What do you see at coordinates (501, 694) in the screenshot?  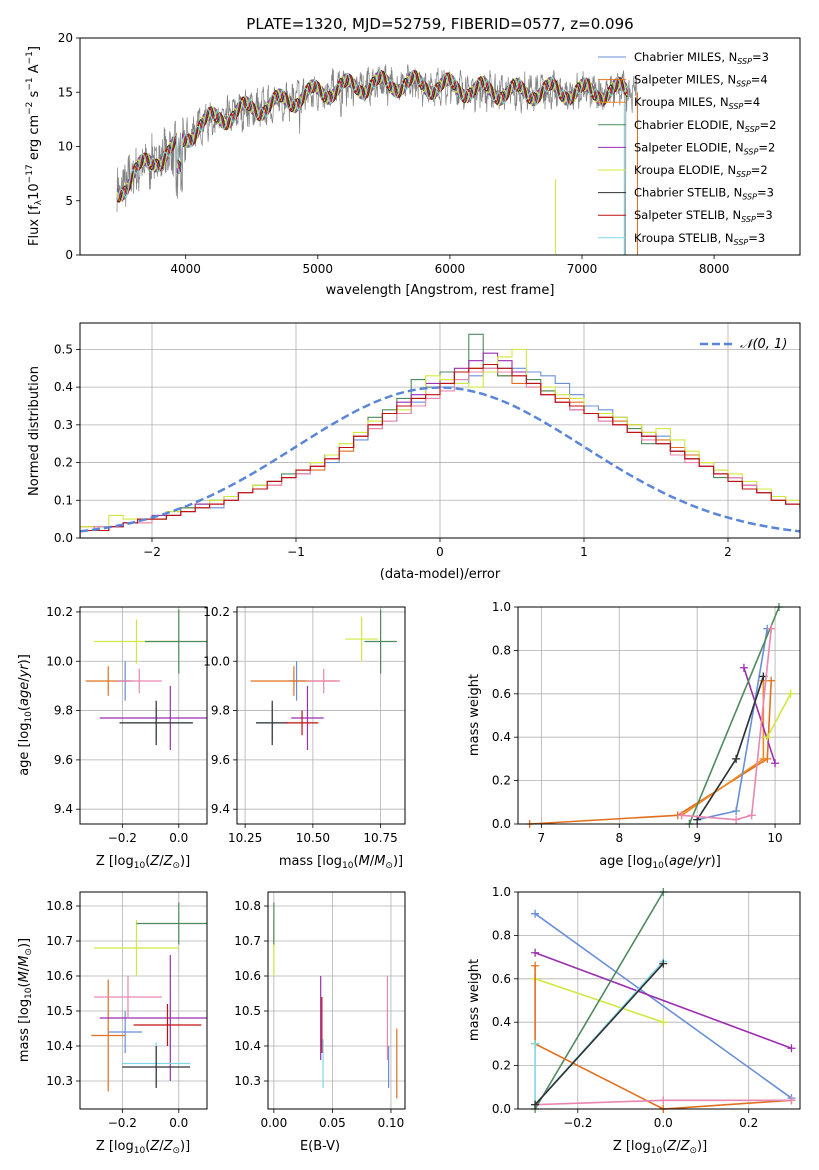 I see `y-tick-label: 0.6` at bounding box center [501, 694].